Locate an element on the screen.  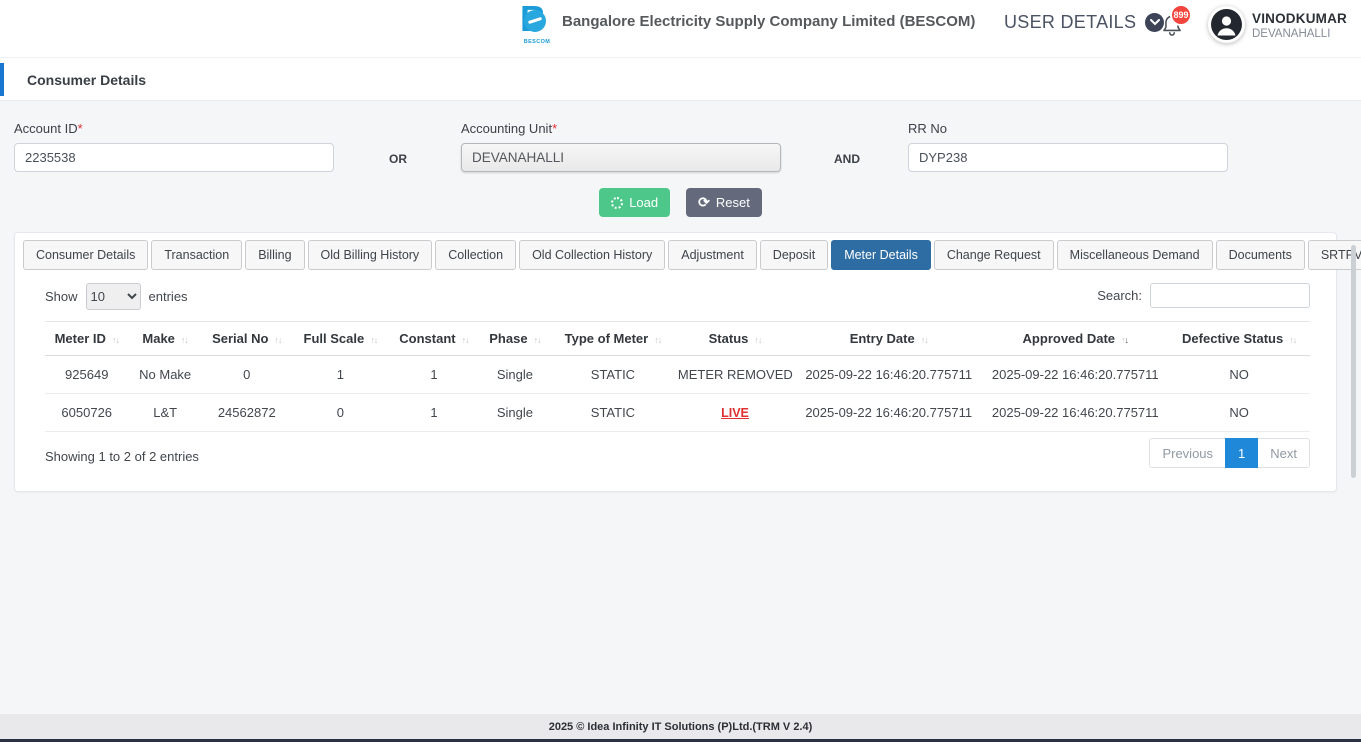
notification-bell: 899 is located at coordinates (1176, 22).